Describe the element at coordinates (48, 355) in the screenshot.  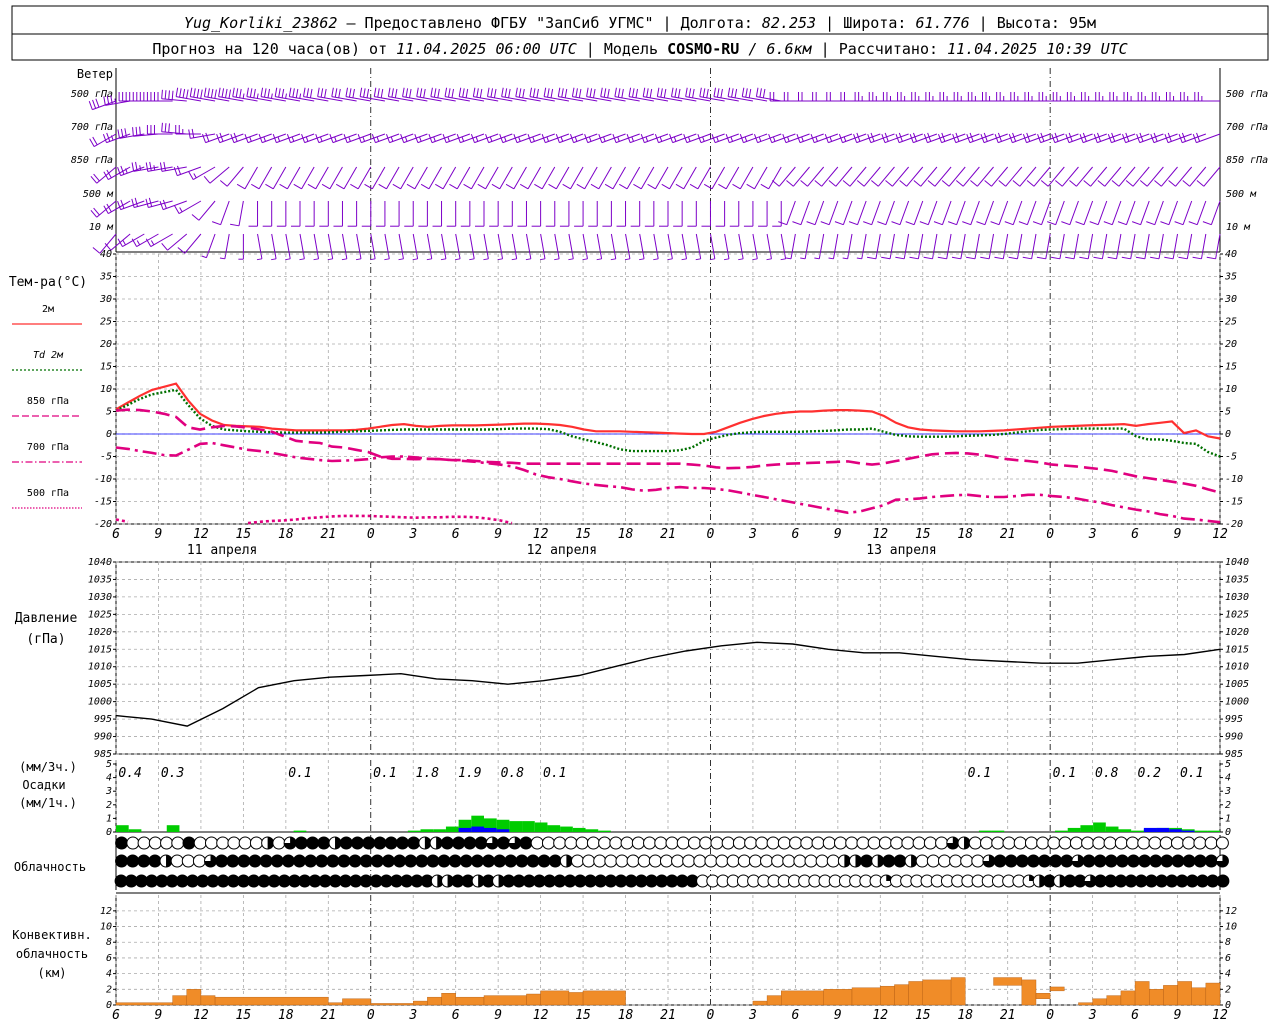
I see `legend-label-1: Td 2м` at that location.